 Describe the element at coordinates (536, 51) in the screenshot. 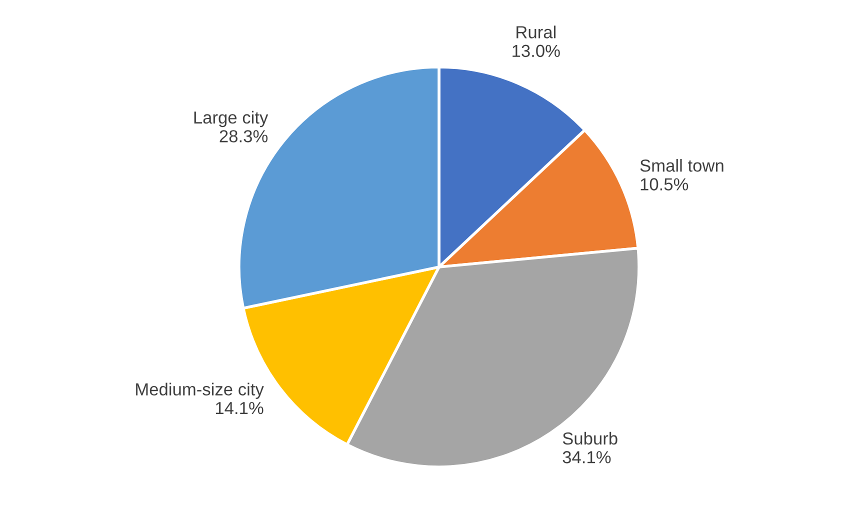

I see `data-label: 13.0%` at that location.